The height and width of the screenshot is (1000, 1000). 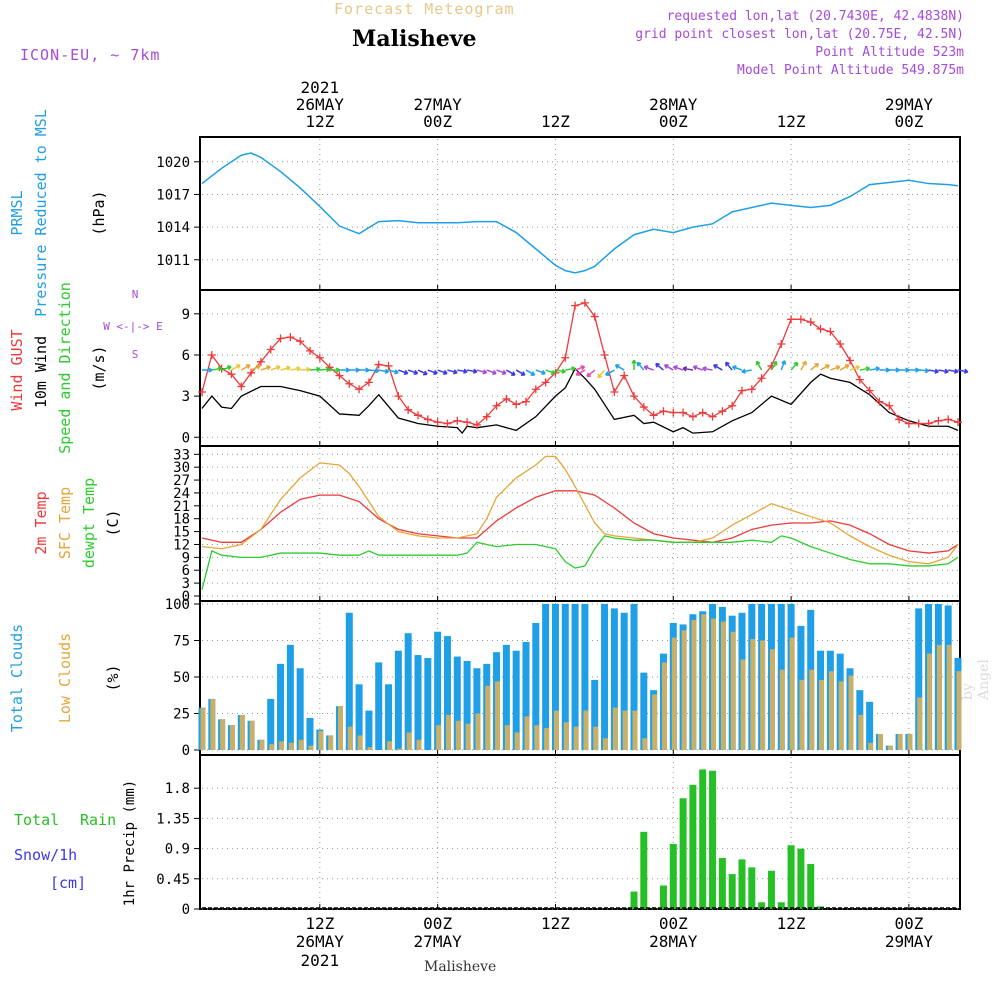 What do you see at coordinates (976, 679) in the screenshot?
I see `credit-watermark: by Angel` at bounding box center [976, 679].